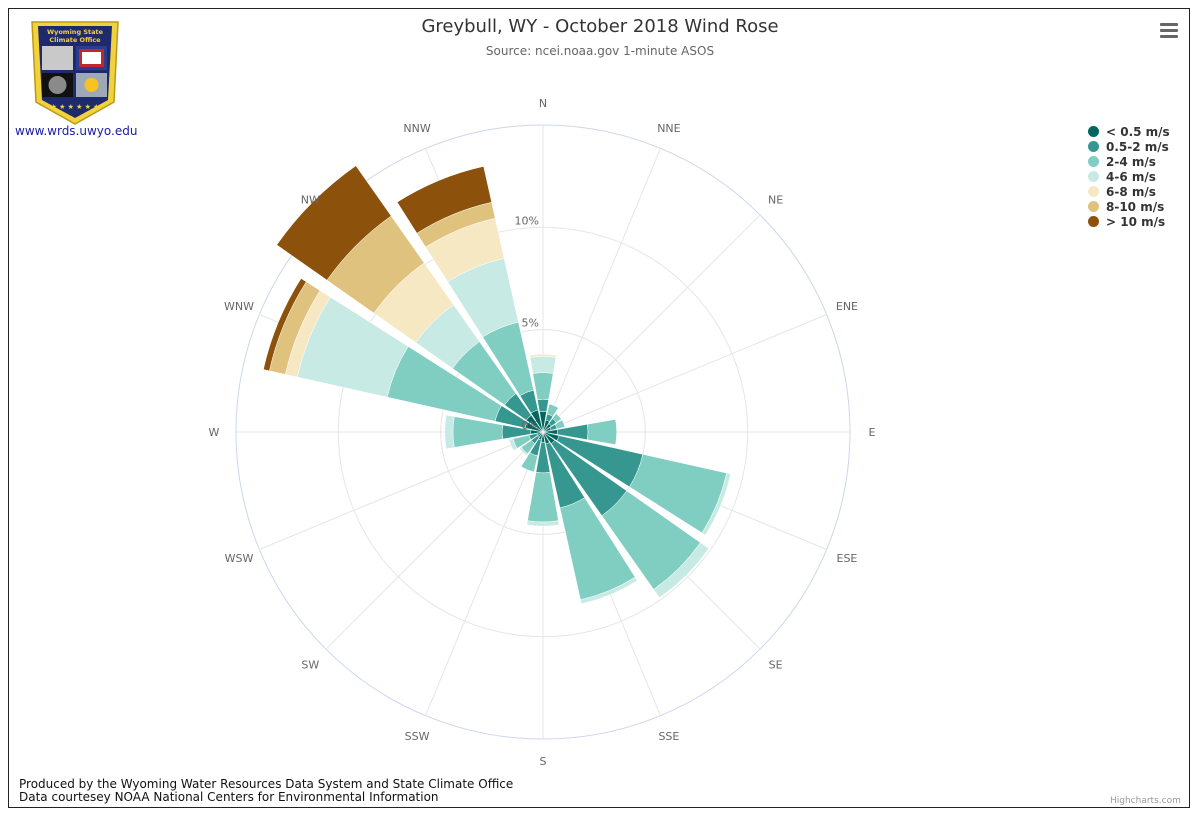  Describe the element at coordinates (76, 131) in the screenshot. I see `site-link: www.wrds.uwyo.edu` at that location.